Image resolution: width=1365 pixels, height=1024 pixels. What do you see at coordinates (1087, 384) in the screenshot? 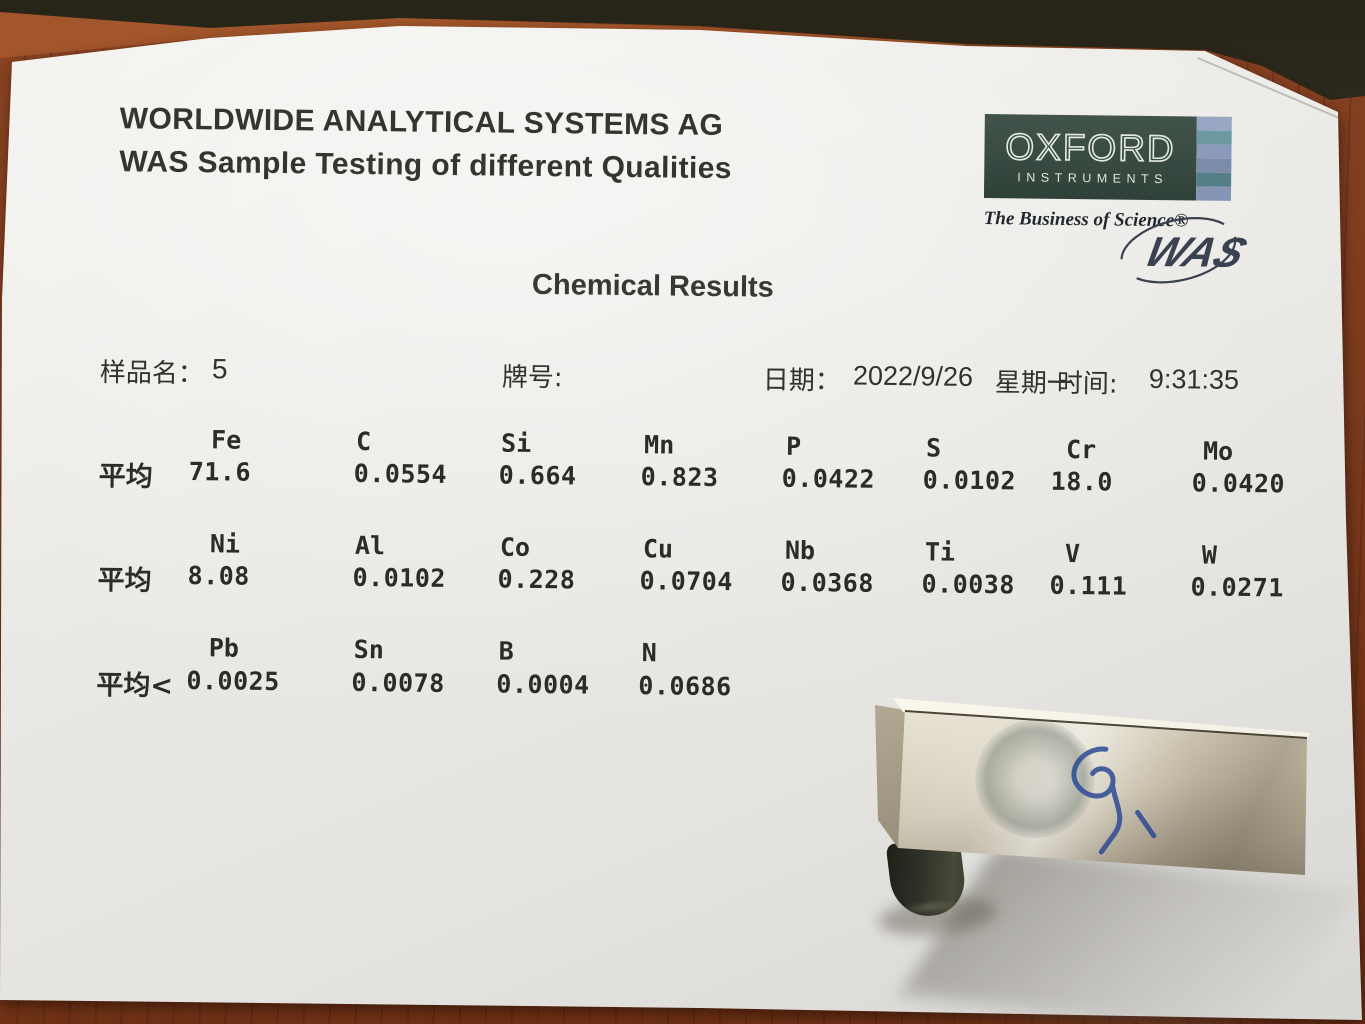
I see `time-label: 时间:` at bounding box center [1087, 384].